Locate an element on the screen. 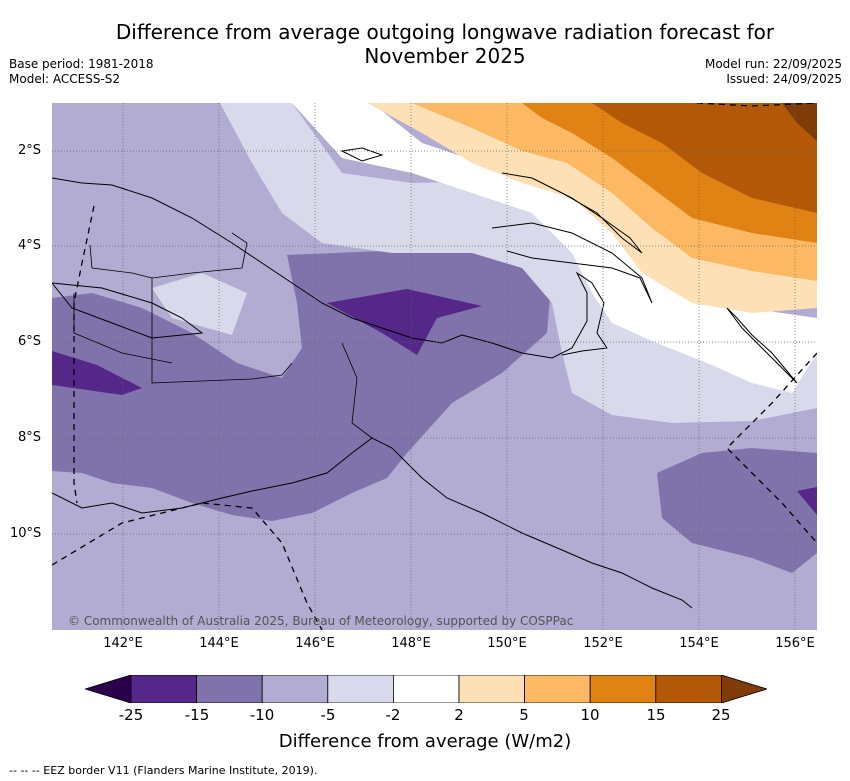 This screenshot has width=850, height=781. anomaly-band-minus5-minus2-mainland is located at coordinates (199, 304).